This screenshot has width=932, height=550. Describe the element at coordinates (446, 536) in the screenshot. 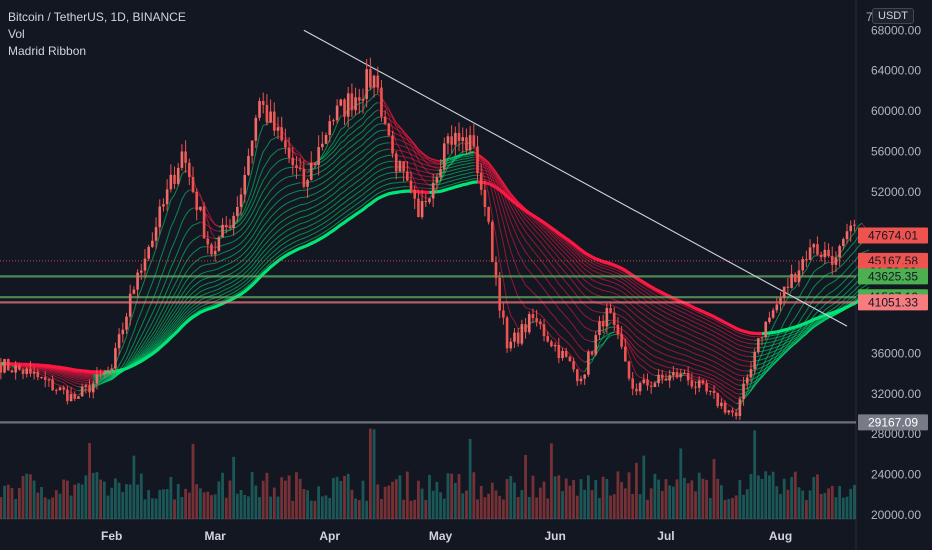

I see `time-axis: Feb Mar Apr May Jun Jul Aug` at that location.